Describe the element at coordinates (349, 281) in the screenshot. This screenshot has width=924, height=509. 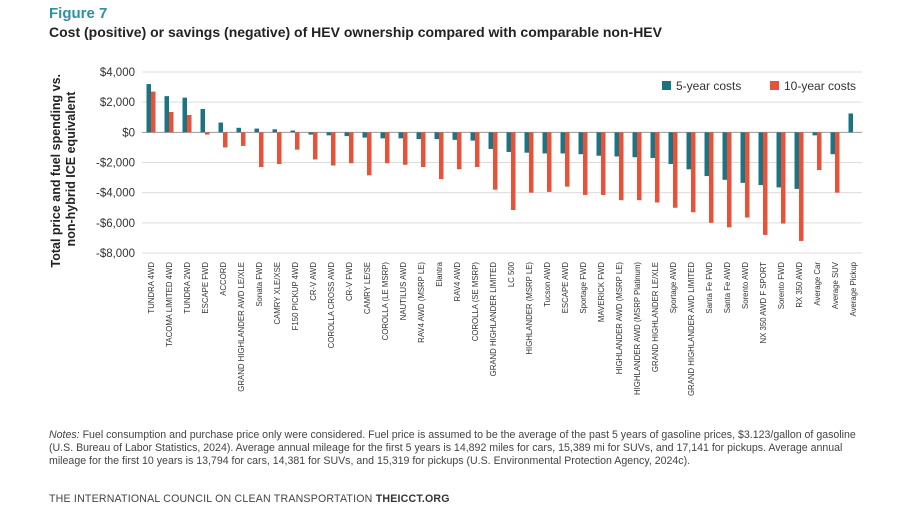
I see `x-tick-label: CR-V FWD` at that location.